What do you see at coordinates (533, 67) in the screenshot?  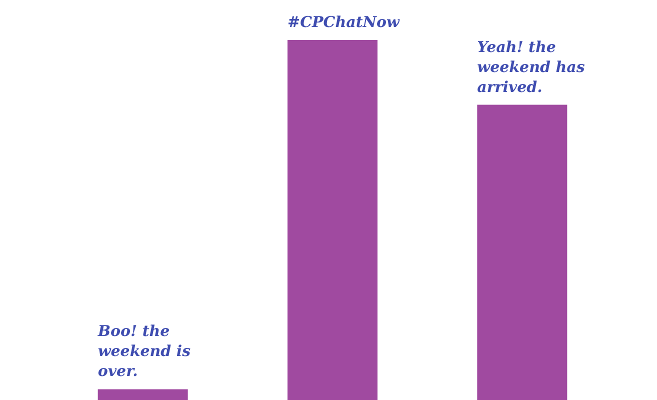 I see `x-tick-label: Yeah! the weekend has arrived.` at bounding box center [533, 67].